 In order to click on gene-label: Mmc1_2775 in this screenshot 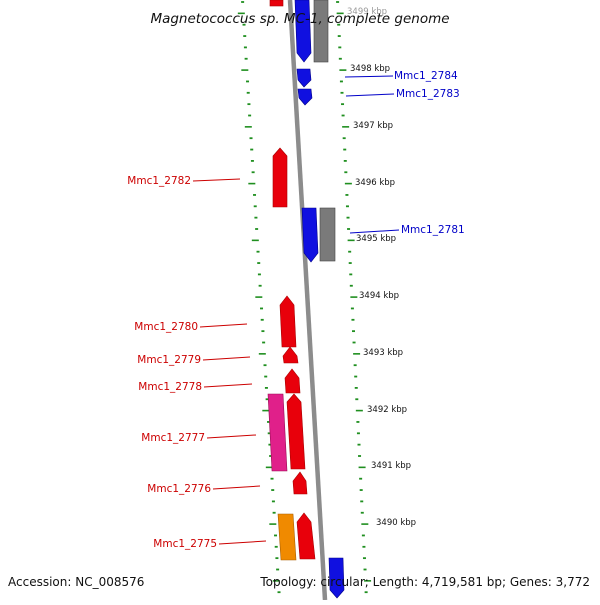, I will do `click(185, 544)`.